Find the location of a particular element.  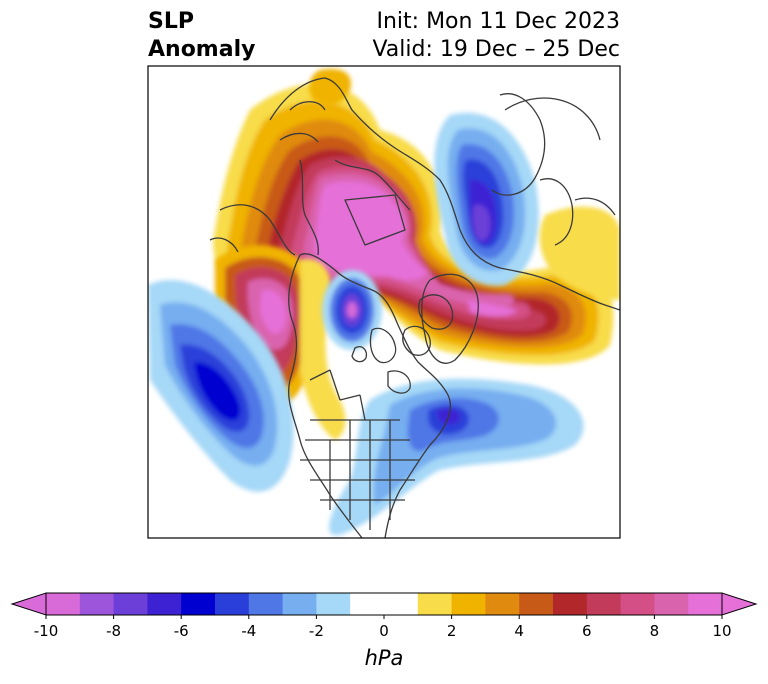

colorbar-tick-label: -6 is located at coordinates (181, 631).